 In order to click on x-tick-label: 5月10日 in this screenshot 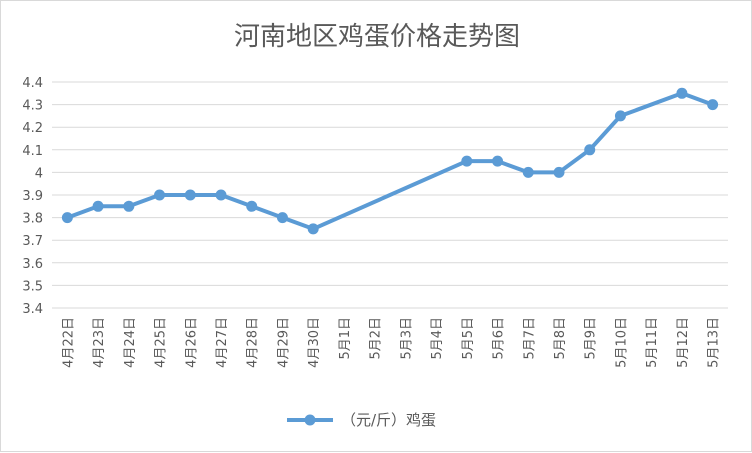, I will do `click(621, 342)`.